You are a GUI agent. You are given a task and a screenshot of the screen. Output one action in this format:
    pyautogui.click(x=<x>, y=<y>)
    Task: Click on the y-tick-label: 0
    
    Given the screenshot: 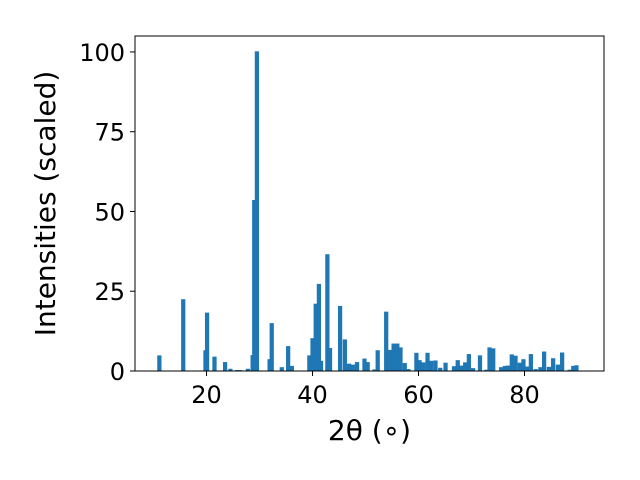 What is the action you would take?
    pyautogui.click(x=117, y=372)
    